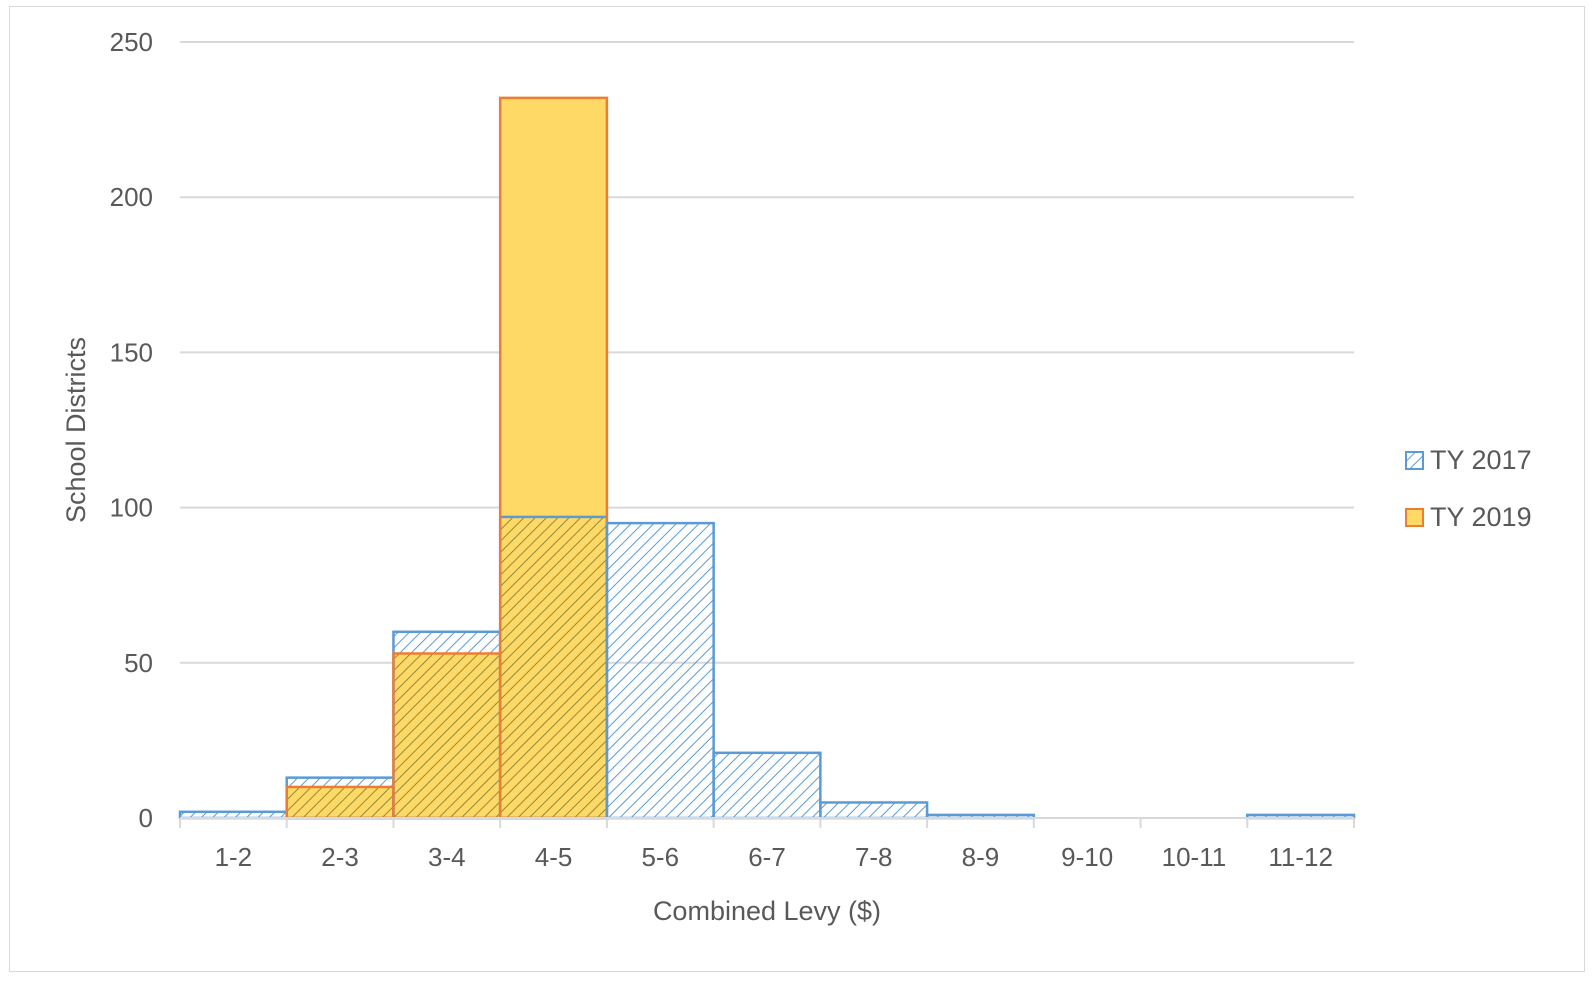 The width and height of the screenshot is (1595, 986). Describe the element at coordinates (554, 857) in the screenshot. I see `x-tick-label: 4-5` at that location.